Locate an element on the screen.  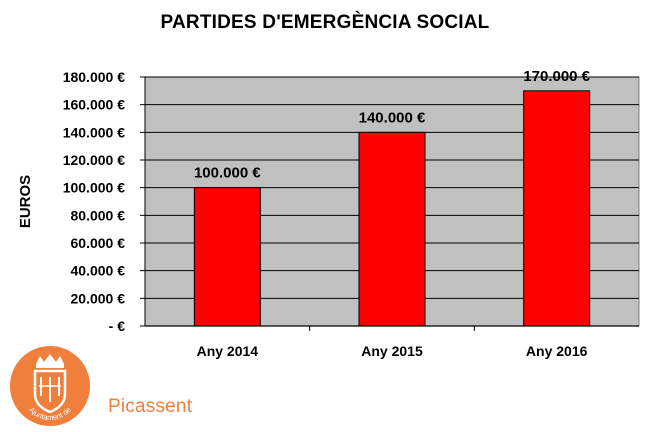
y-tick-label: 40.000 € is located at coordinates (98, 271).